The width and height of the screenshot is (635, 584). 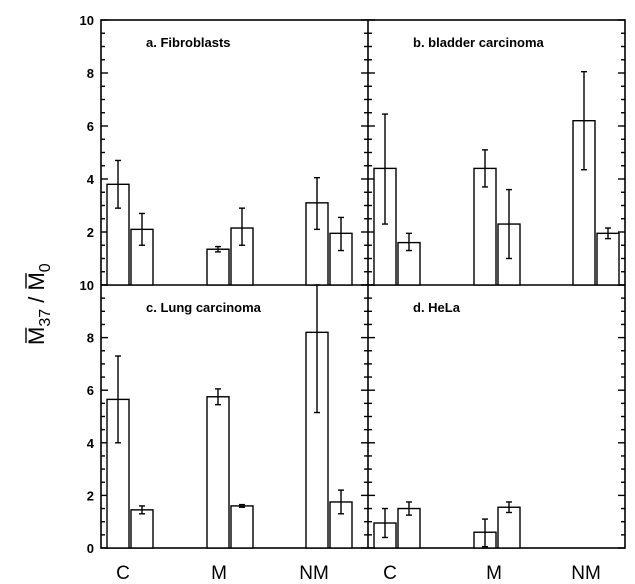 I want to click on ylabel-sub-37: 37, so click(x=45, y=318).